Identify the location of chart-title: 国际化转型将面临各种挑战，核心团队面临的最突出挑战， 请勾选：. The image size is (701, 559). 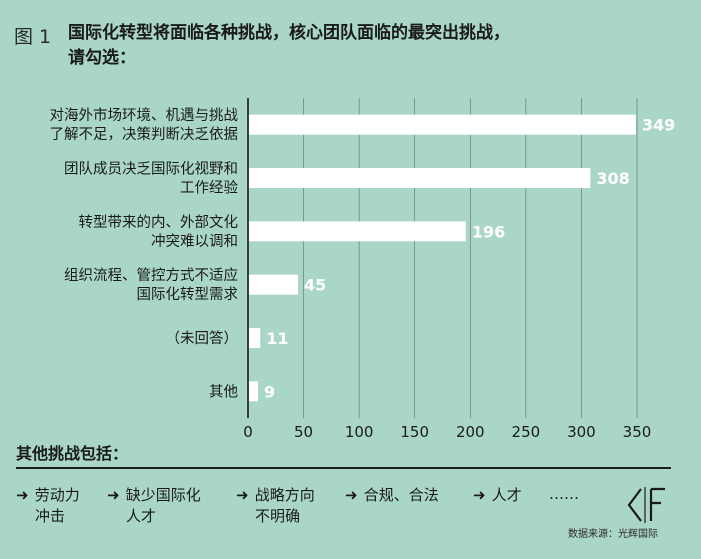
(289, 46).